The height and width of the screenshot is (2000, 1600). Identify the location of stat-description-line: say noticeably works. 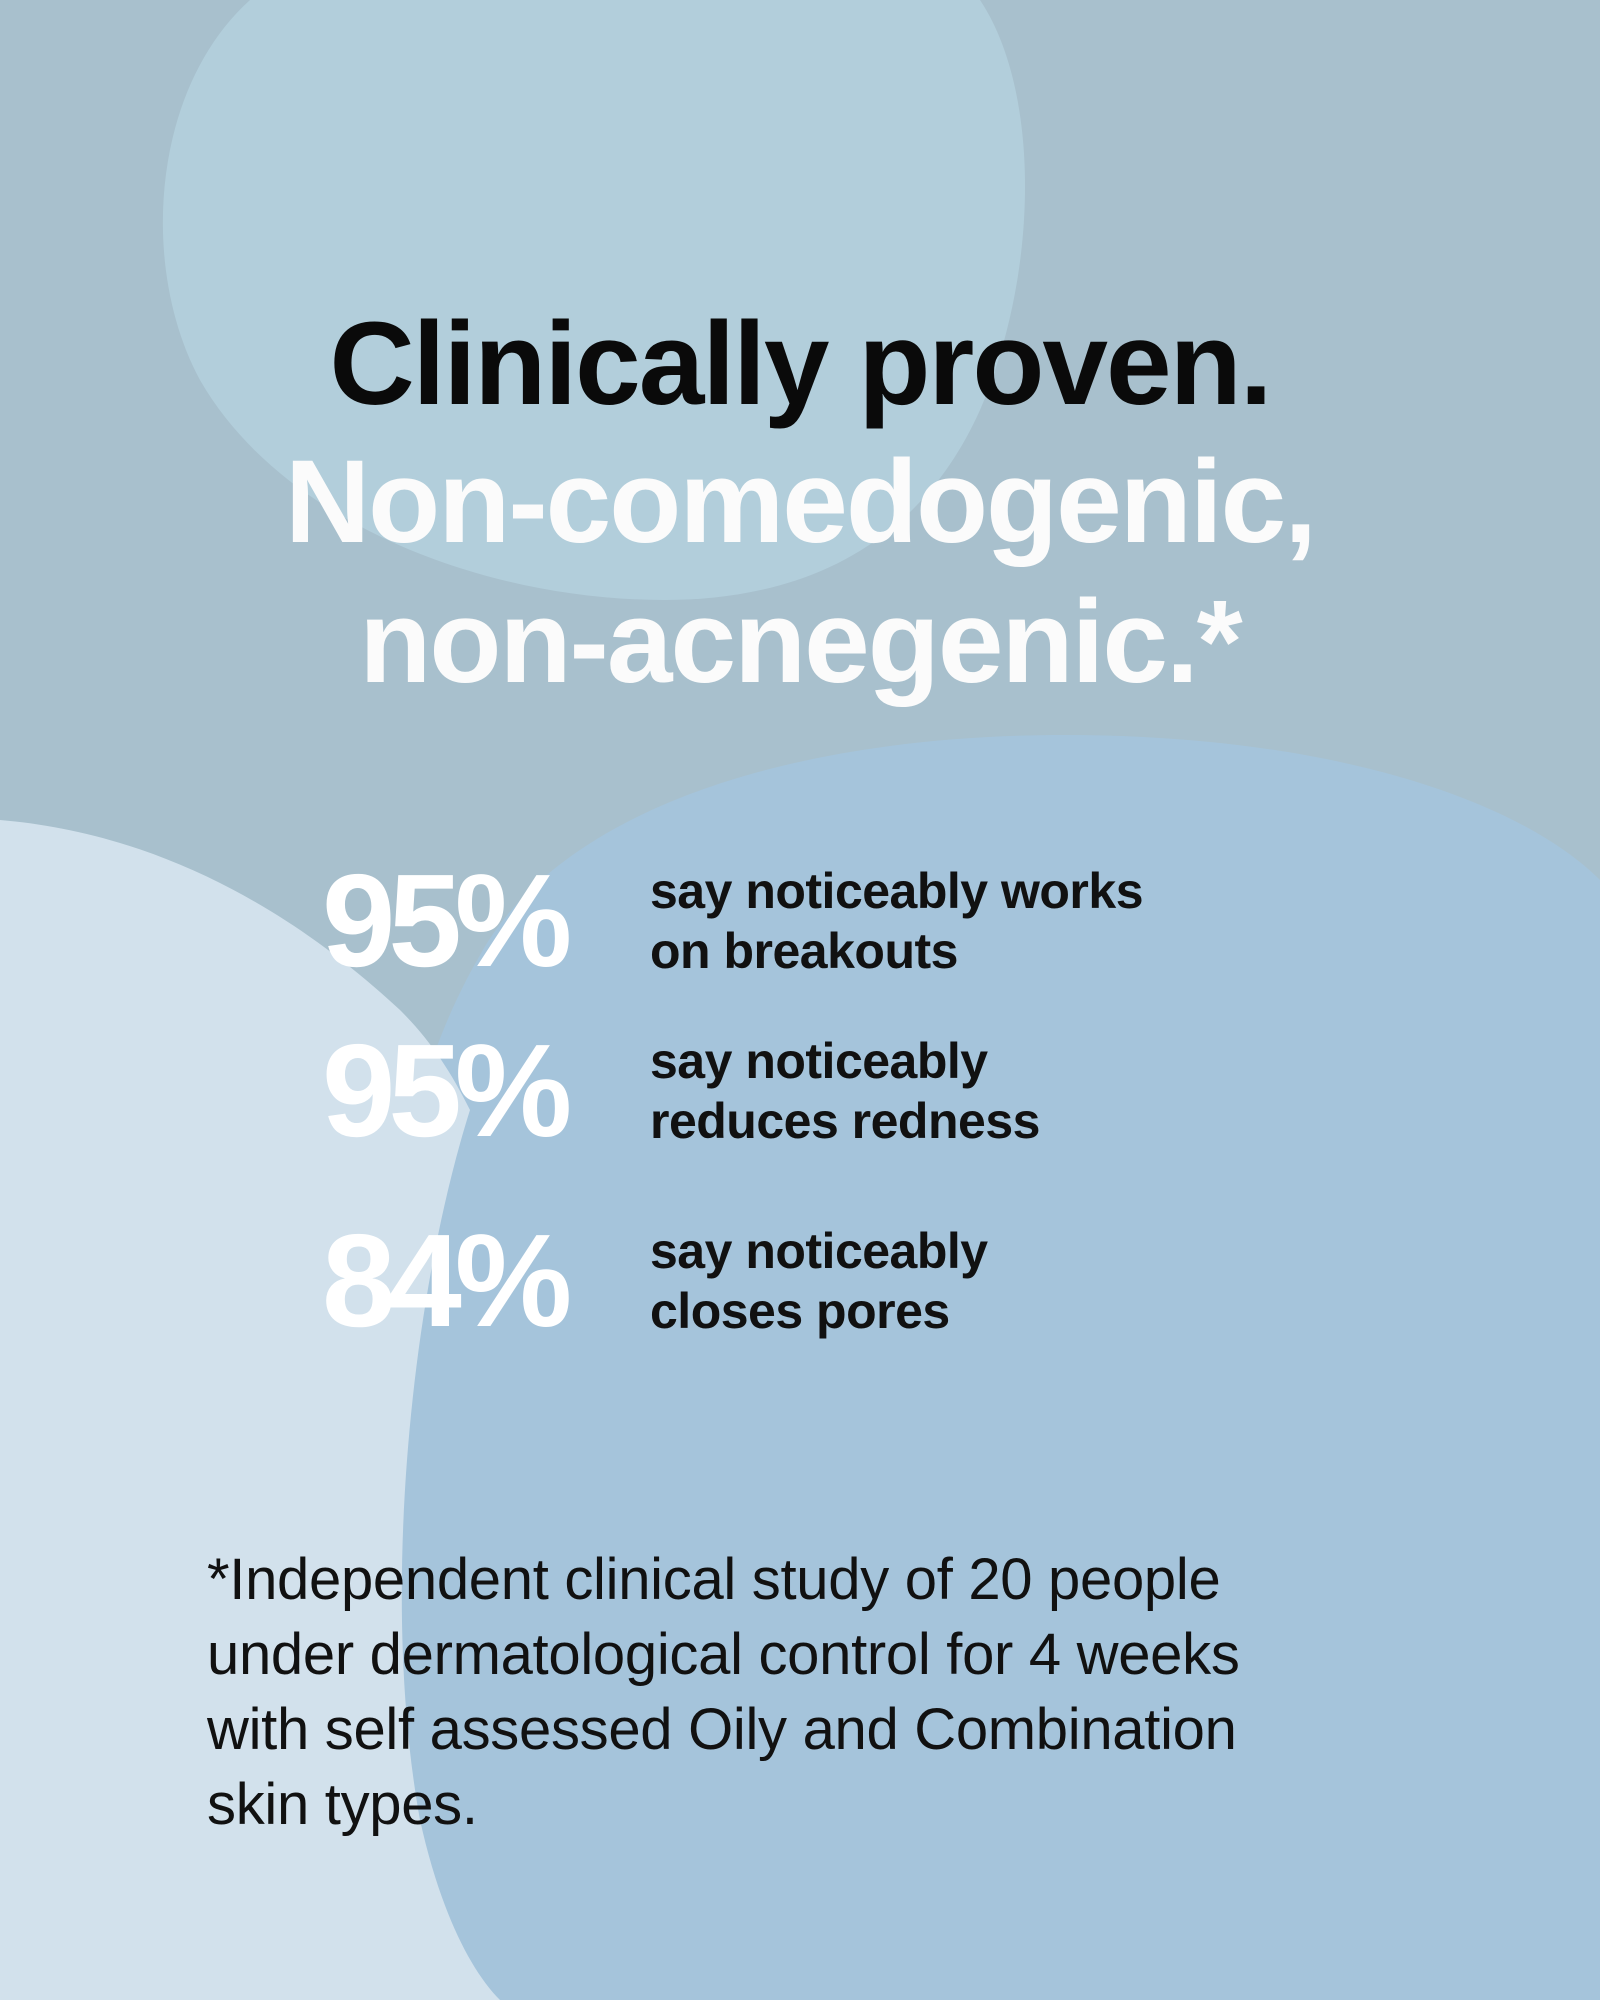
(897, 891).